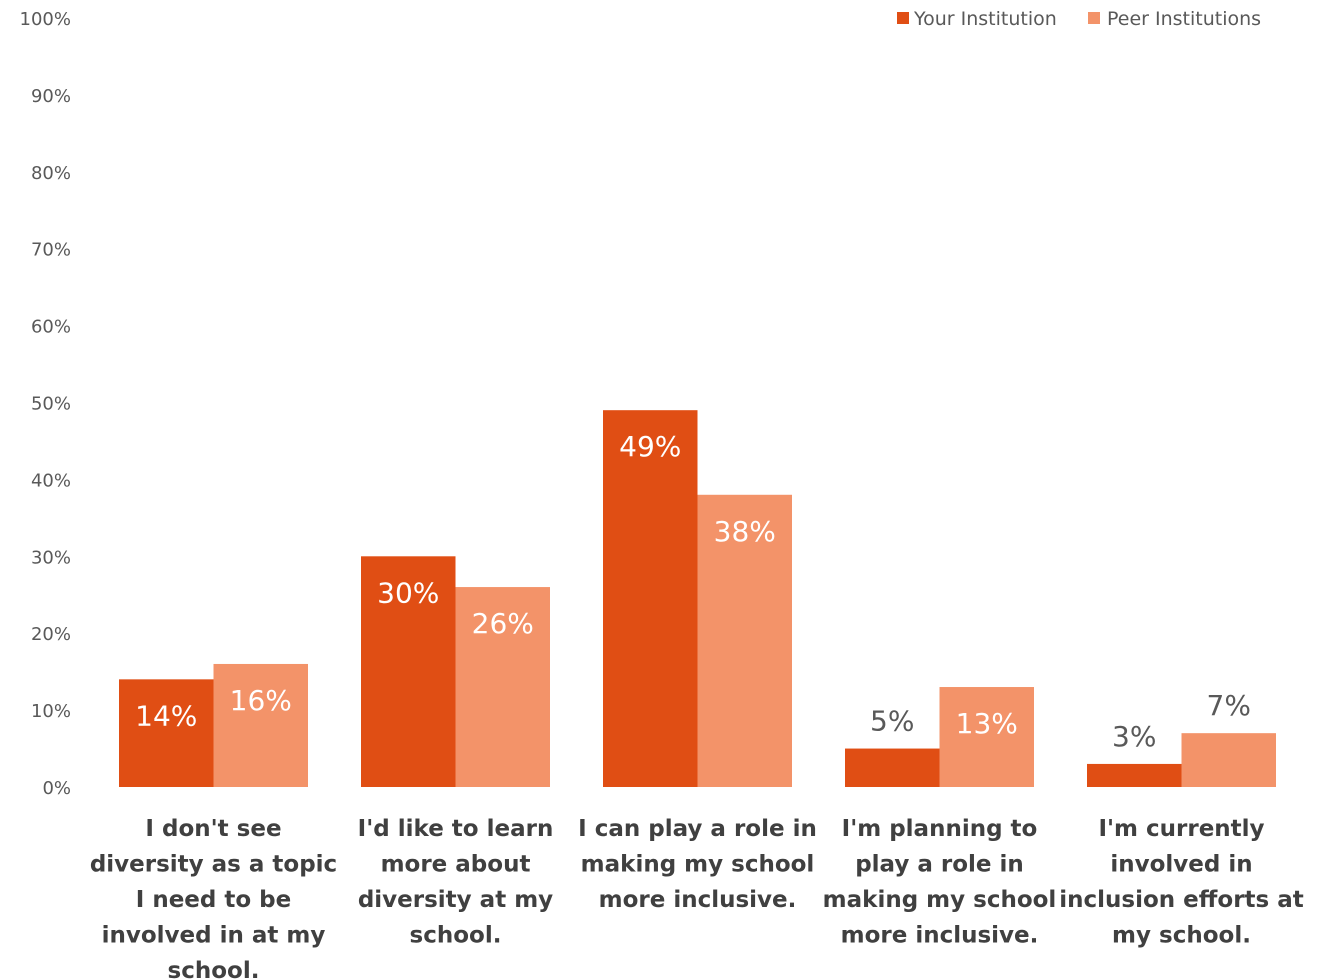 This screenshot has width=1325, height=980. Describe the element at coordinates (503, 623) in the screenshot. I see `data-label: 26%` at that location.